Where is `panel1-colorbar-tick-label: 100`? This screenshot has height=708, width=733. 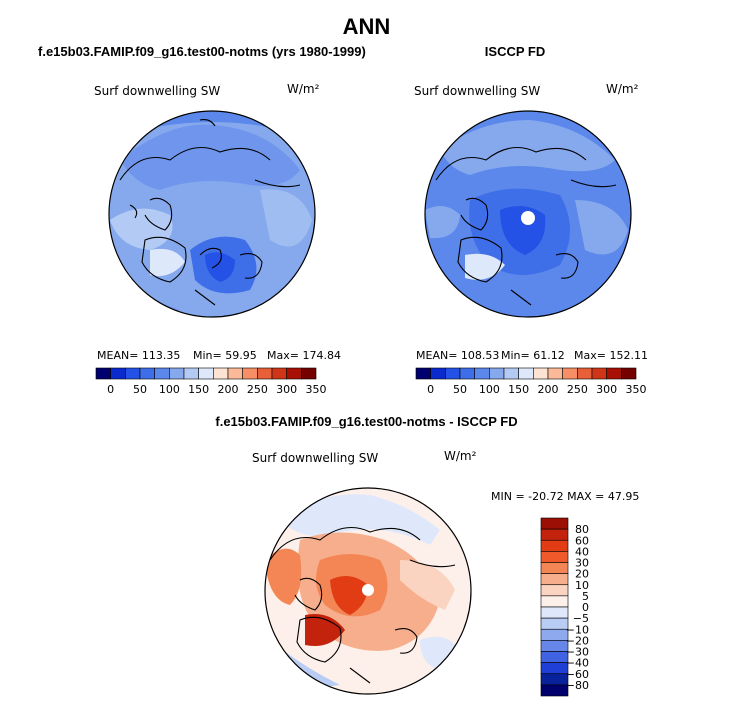
panel1-colorbar-tick-label: 100 is located at coordinates (169, 389).